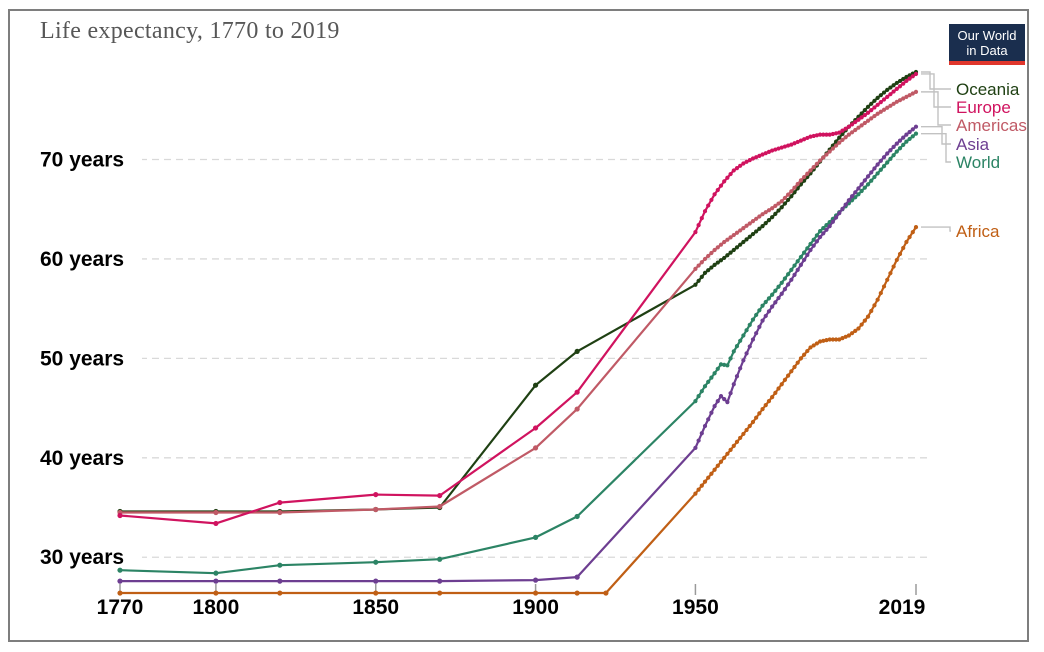 This screenshot has height=652, width=1044. Describe the element at coordinates (190, 31) in the screenshot. I see `chart-title: Life expectancy, 1770 to 2019` at that location.